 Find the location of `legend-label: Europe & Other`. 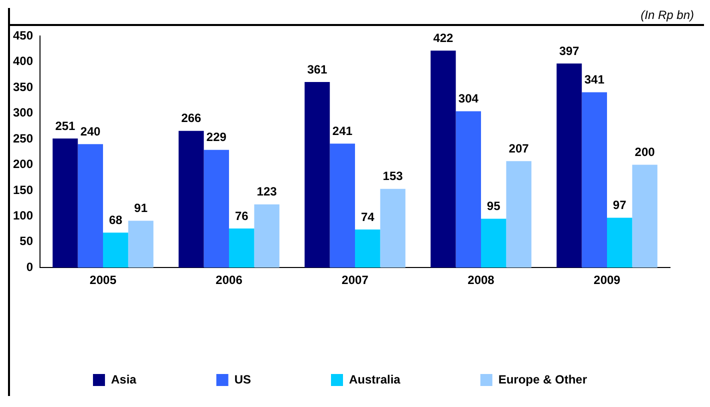

legend-label: Europe & Other is located at coordinates (543, 379).